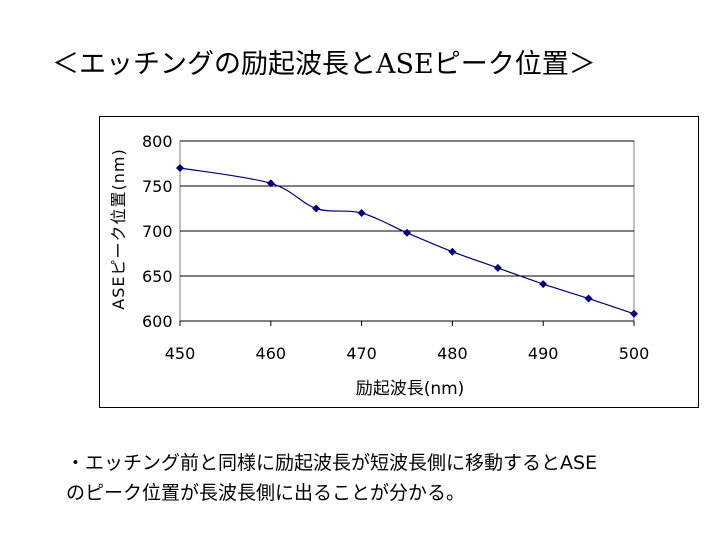  I want to click on x-tick-label: 450, so click(180, 353).